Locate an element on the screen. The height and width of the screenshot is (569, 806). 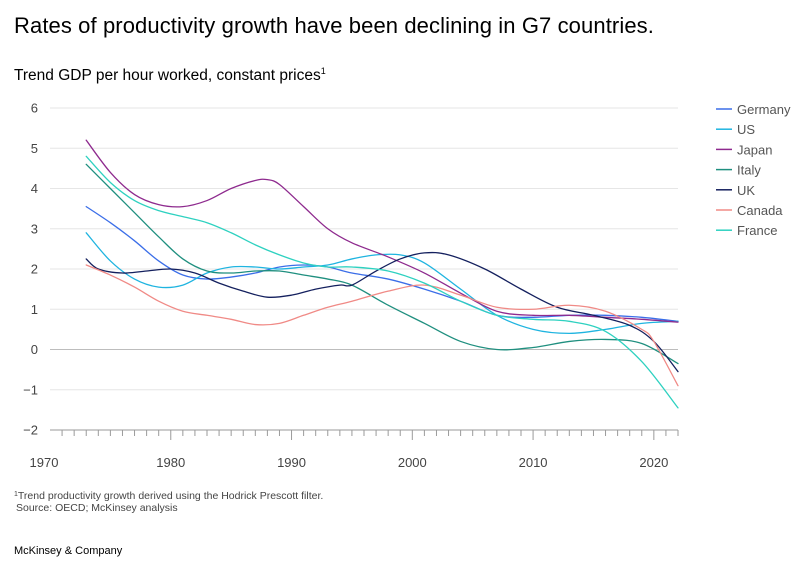
x-tick-label: 1970 is located at coordinates (44, 462).